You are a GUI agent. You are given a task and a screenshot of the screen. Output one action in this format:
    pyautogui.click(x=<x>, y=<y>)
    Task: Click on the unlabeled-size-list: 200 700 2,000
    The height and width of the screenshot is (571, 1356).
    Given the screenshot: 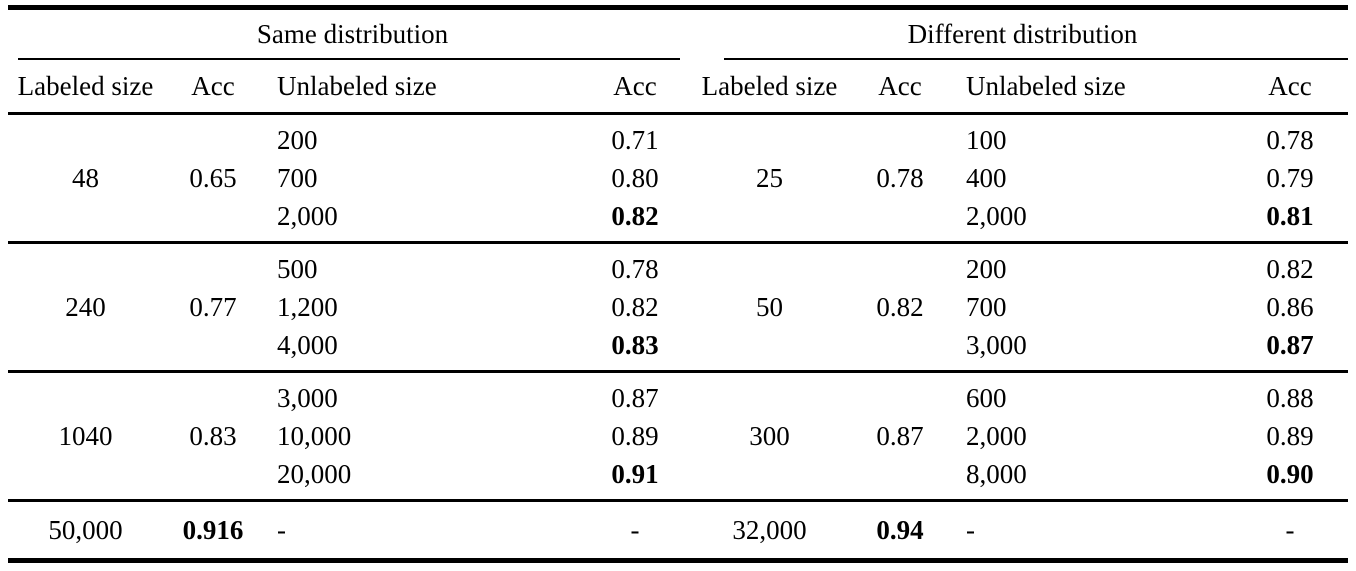 What is the action you would take?
    pyautogui.click(x=418, y=178)
    